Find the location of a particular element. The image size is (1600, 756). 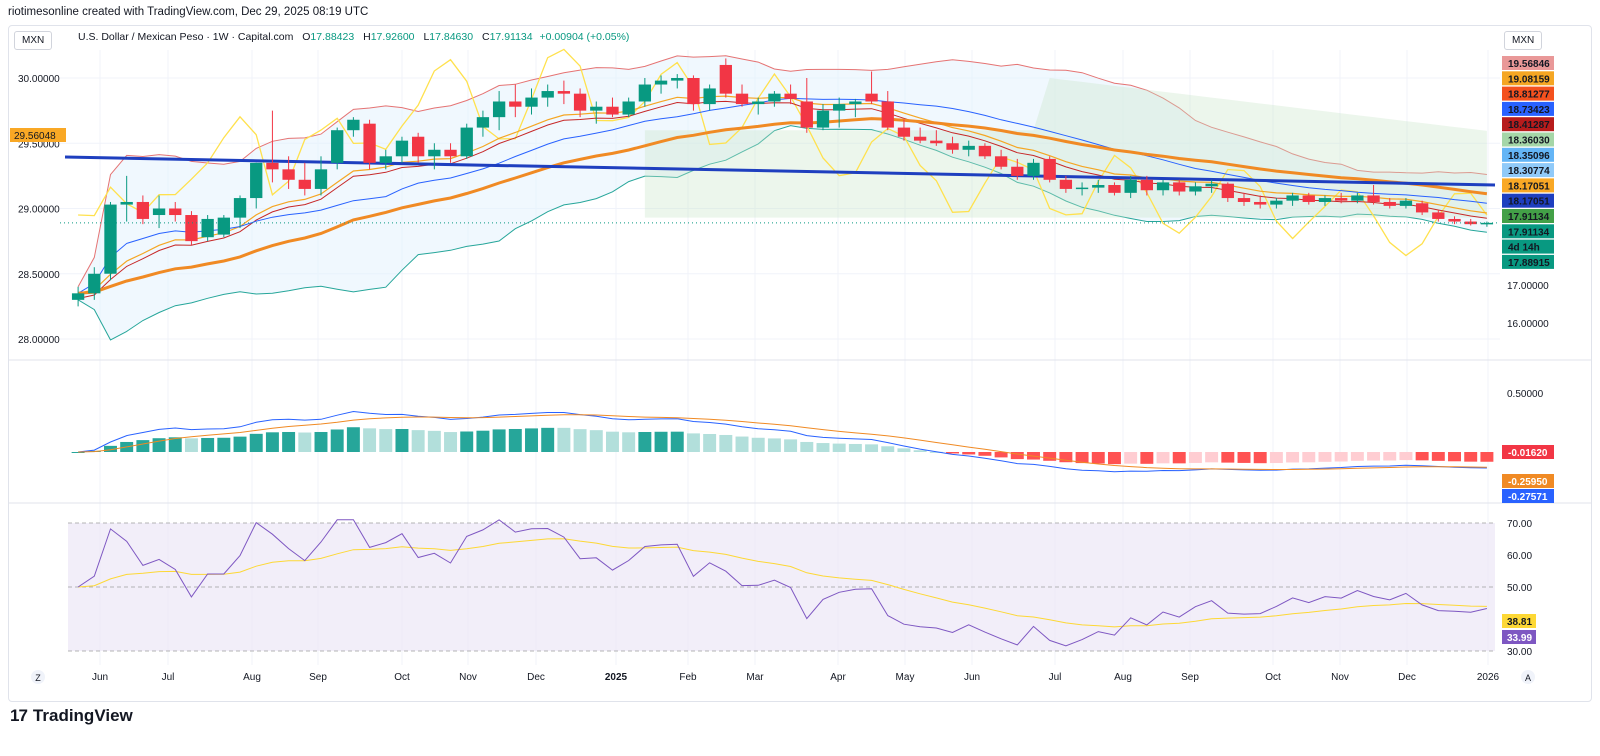

open-value: 17.88423 is located at coordinates (332, 37).